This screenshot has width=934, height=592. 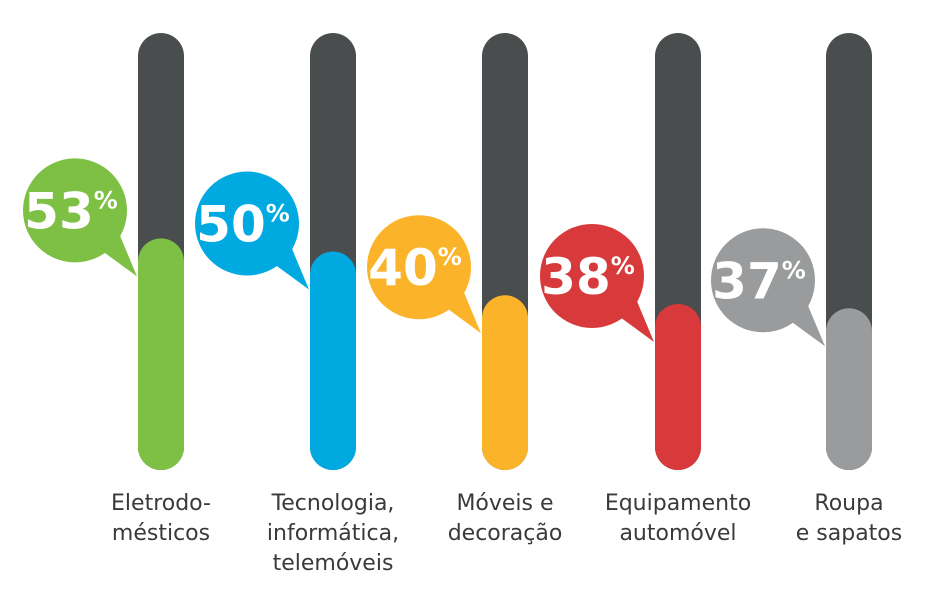 I want to click on x-tick-label: Equipamento automóvel, so click(x=678, y=518).